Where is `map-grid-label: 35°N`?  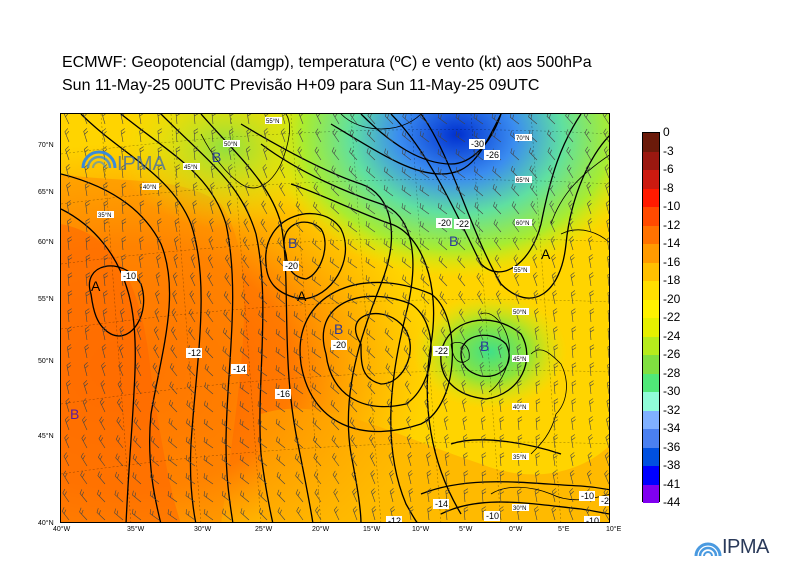
map-grid-label: 35°N is located at coordinates (519, 458).